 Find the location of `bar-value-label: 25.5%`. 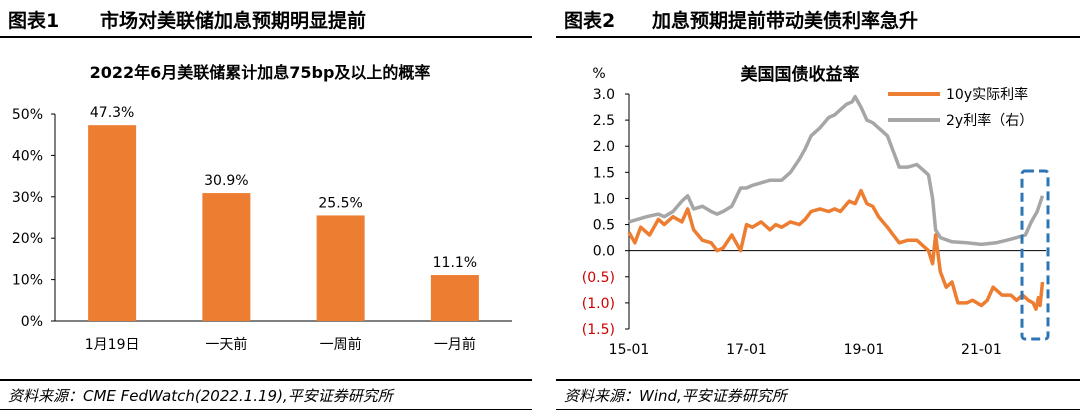

bar-value-label: 25.5% is located at coordinates (340, 203).